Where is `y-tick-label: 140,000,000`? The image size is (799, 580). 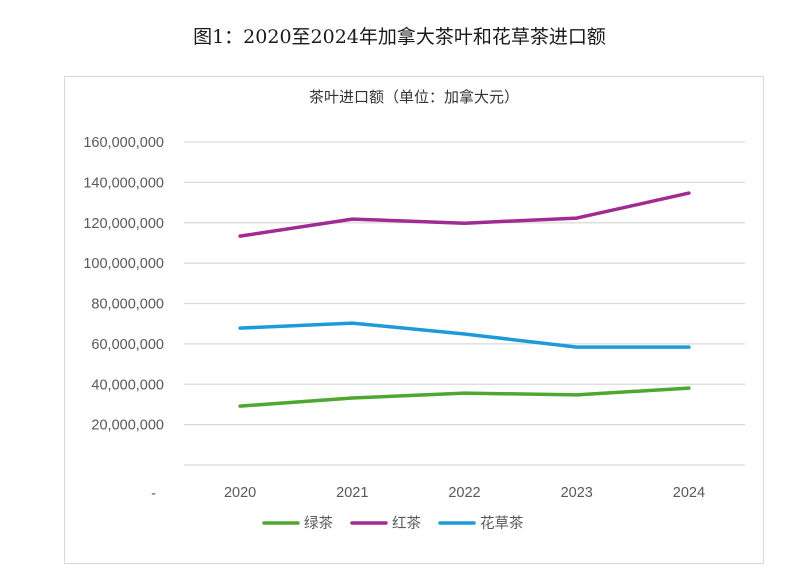
y-tick-label: 140,000,000 is located at coordinates (123, 183).